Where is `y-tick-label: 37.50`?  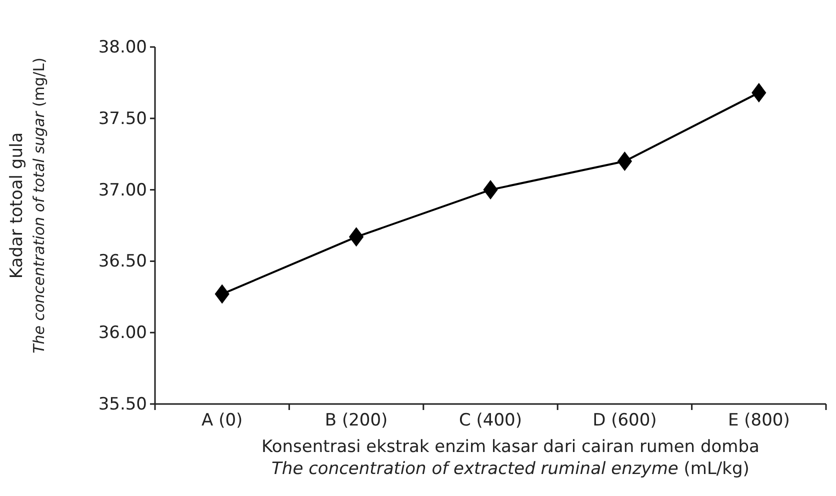
y-tick-label: 37.50 is located at coordinates (122, 118).